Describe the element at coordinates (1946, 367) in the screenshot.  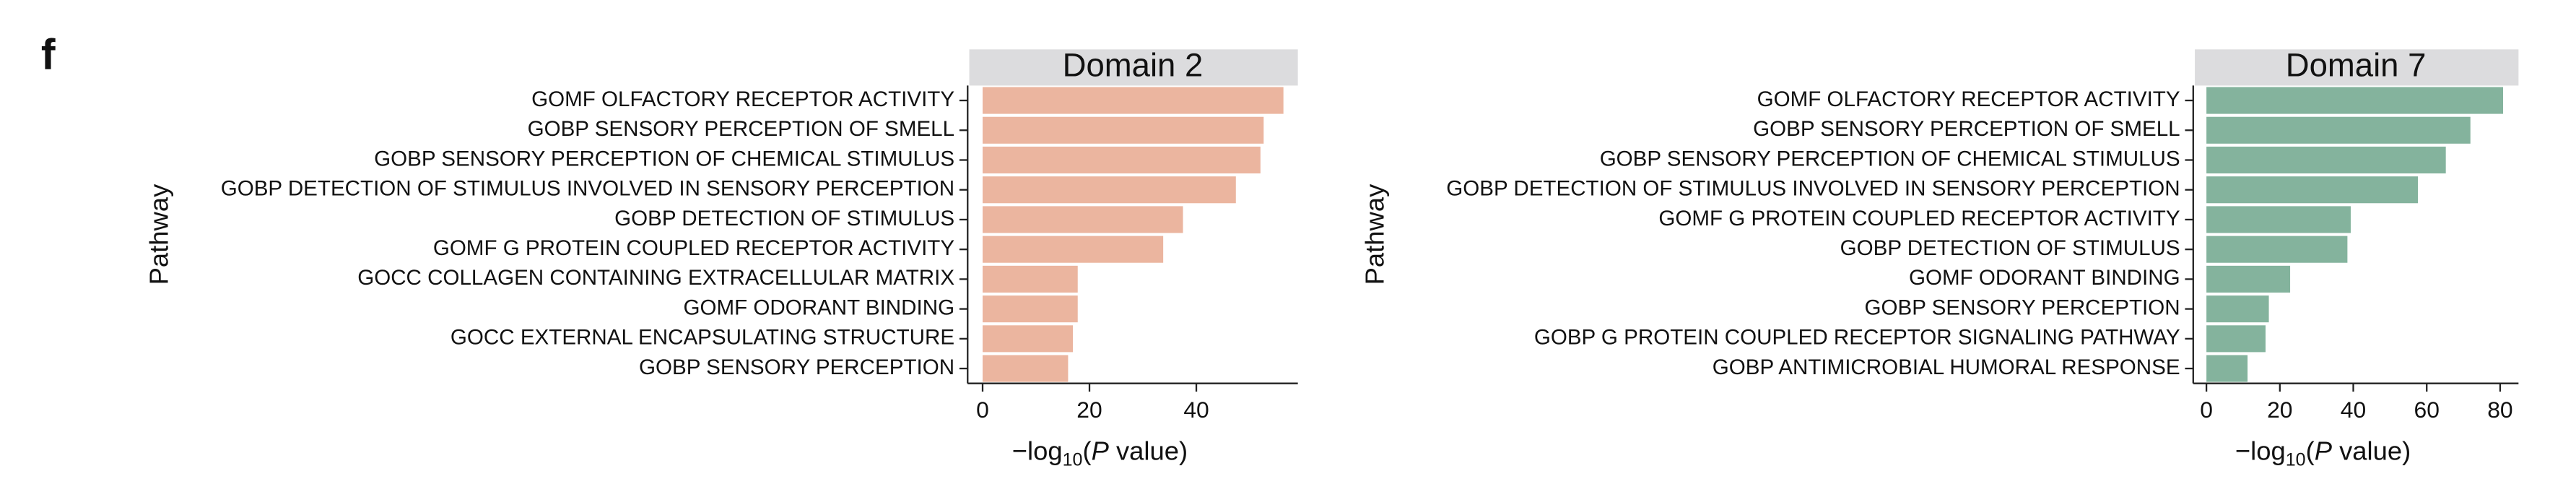
I see `y-tick-label: GOBP ANTIMICROBIAL HUMORAL RESPONSE` at that location.